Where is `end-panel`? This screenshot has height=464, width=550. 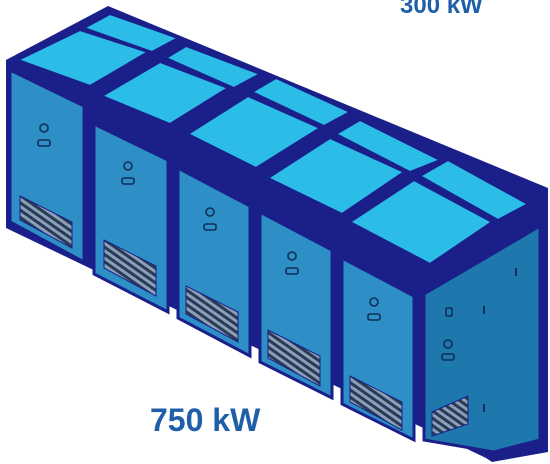
end-panel is located at coordinates (482, 338).